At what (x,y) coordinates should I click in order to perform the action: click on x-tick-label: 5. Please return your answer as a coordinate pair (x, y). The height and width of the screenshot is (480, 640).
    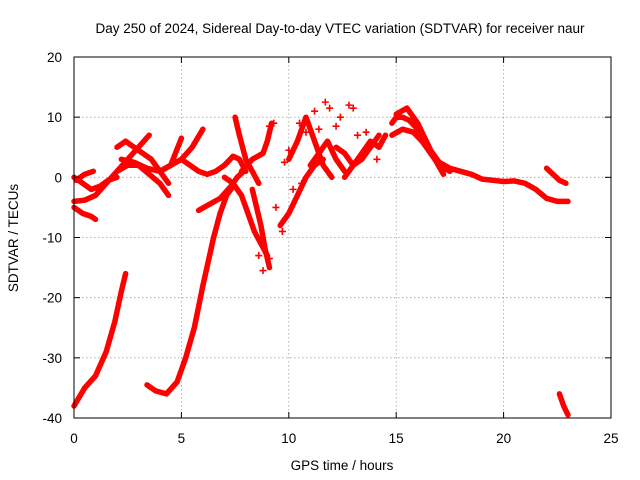
    Looking at the image, I should click on (182, 438).